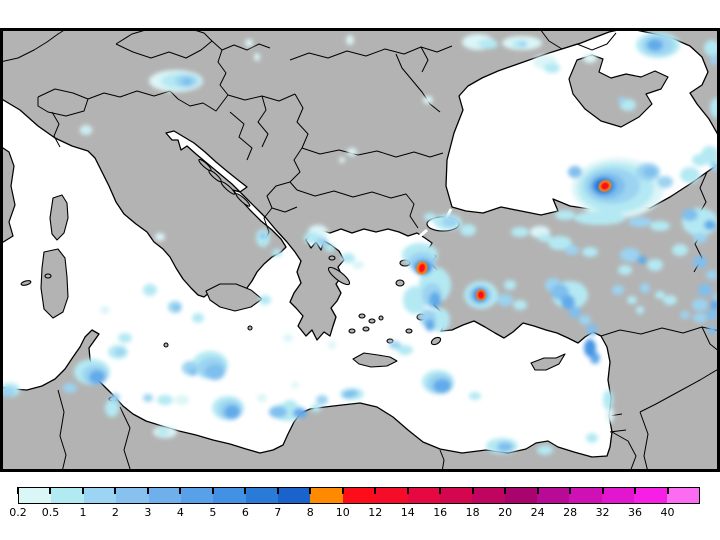  Describe the element at coordinates (618, 91) in the screenshot. I see `crimea-peninsula` at that location.